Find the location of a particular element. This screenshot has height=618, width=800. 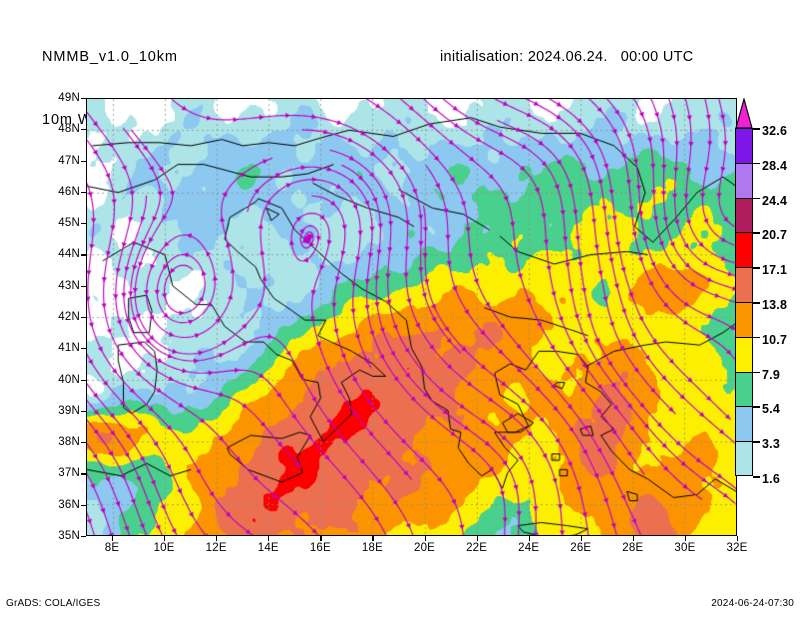

y-axis-tick-label: 49N is located at coordinates (69, 98).